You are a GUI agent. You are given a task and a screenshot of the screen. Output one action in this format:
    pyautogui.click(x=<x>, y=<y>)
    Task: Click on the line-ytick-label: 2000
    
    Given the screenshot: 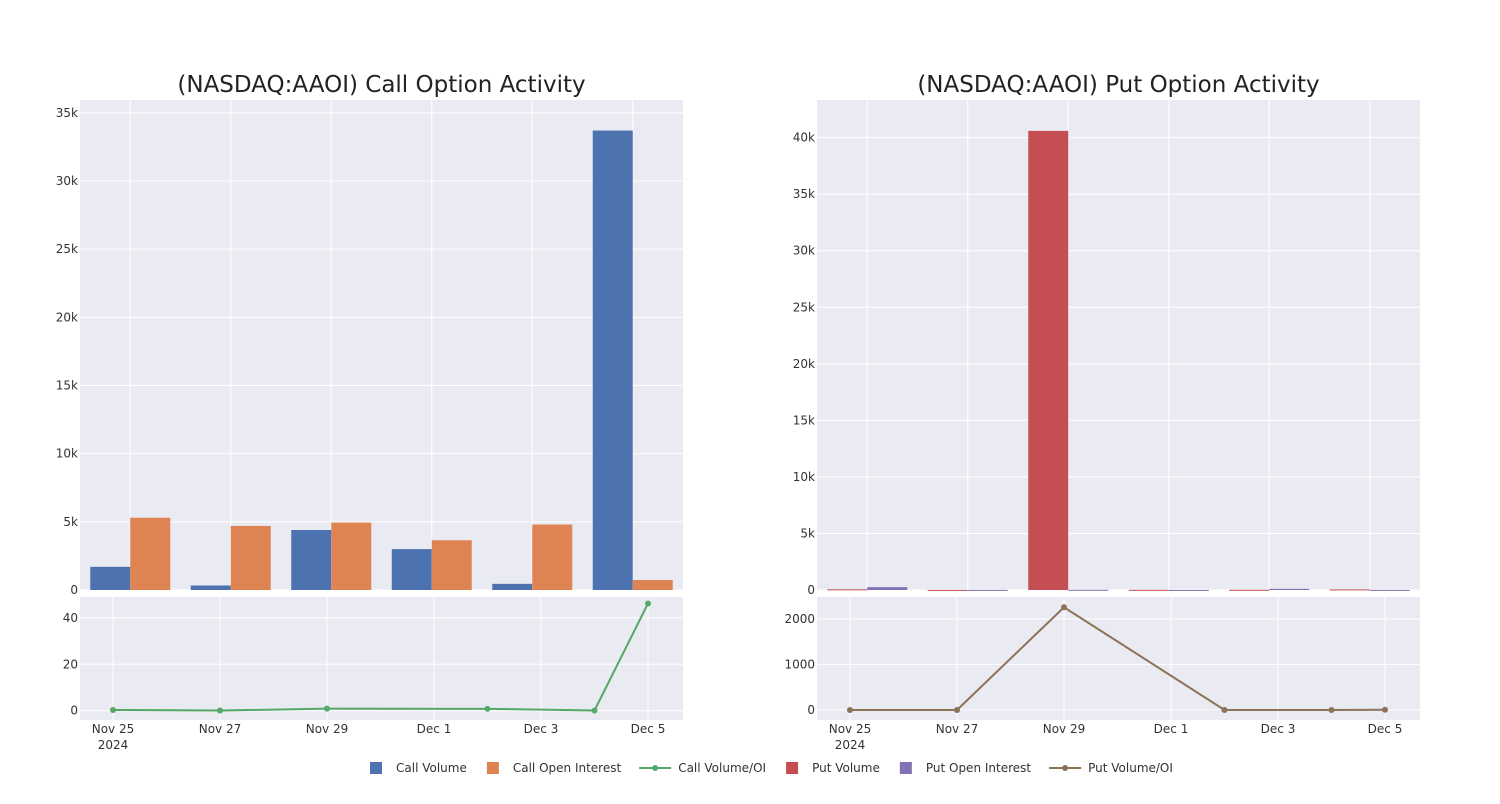 What is the action you would take?
    pyautogui.click(x=799, y=619)
    